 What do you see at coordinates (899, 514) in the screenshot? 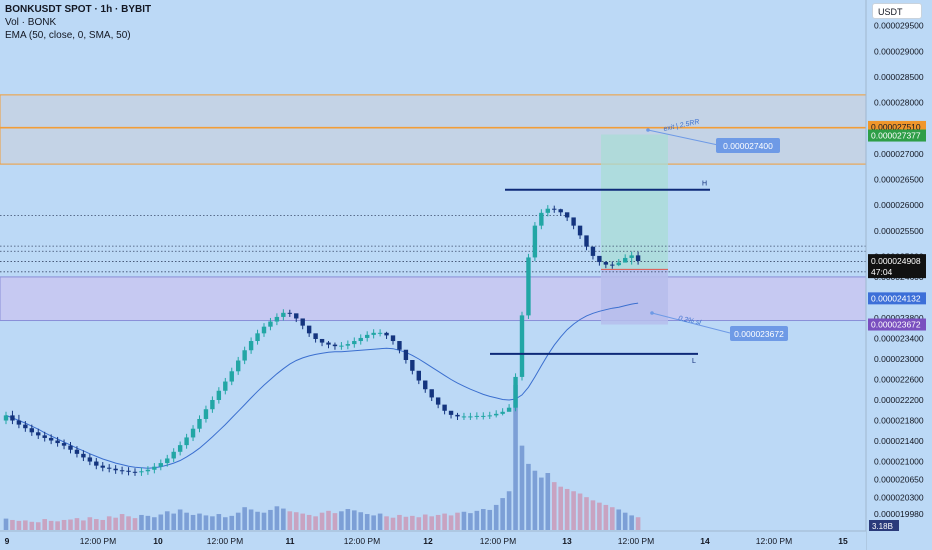
I see `price-tick-label: 0.000019980` at bounding box center [899, 514].